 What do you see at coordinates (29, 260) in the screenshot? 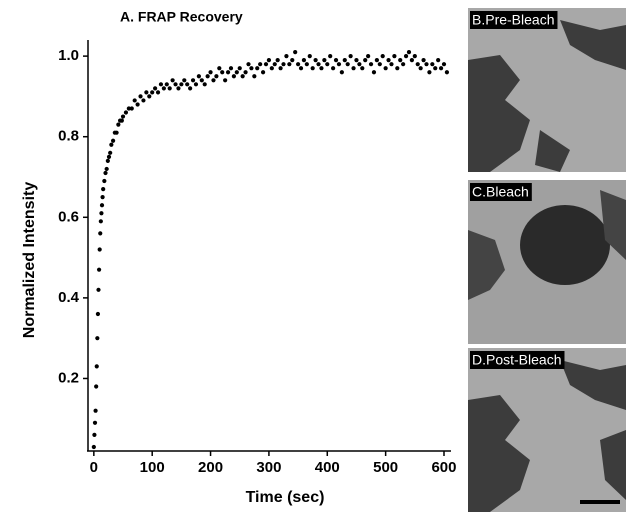
I see `y-axis-label: Normalized Intensity` at bounding box center [29, 260].